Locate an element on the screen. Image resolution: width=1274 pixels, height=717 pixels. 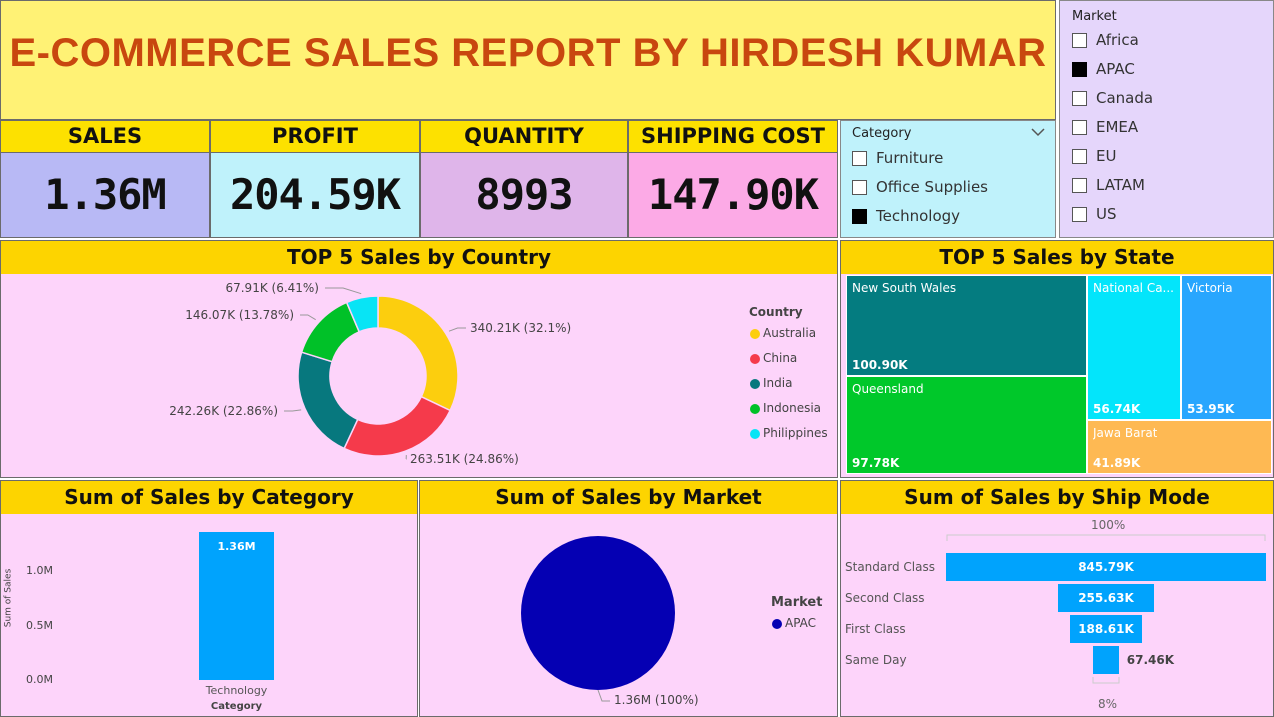
treemap-tile: Queensland 97.78K is located at coordinates (966, 425).